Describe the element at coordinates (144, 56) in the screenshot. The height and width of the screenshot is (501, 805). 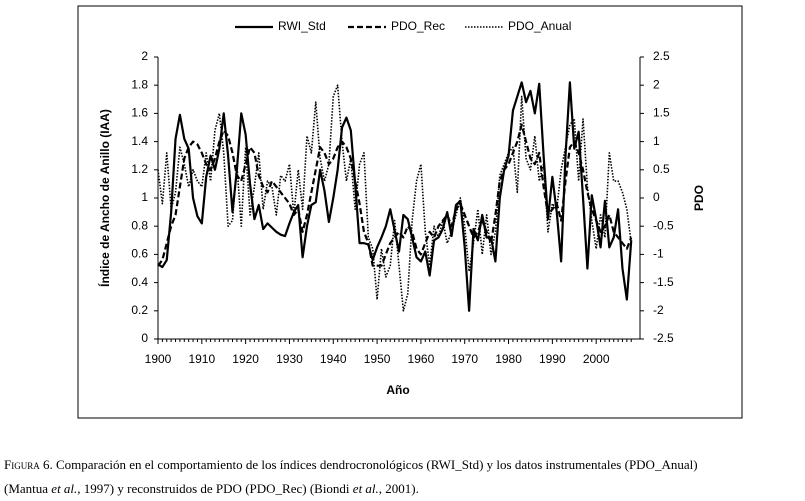
I see `y-tick-label: 2` at that location.